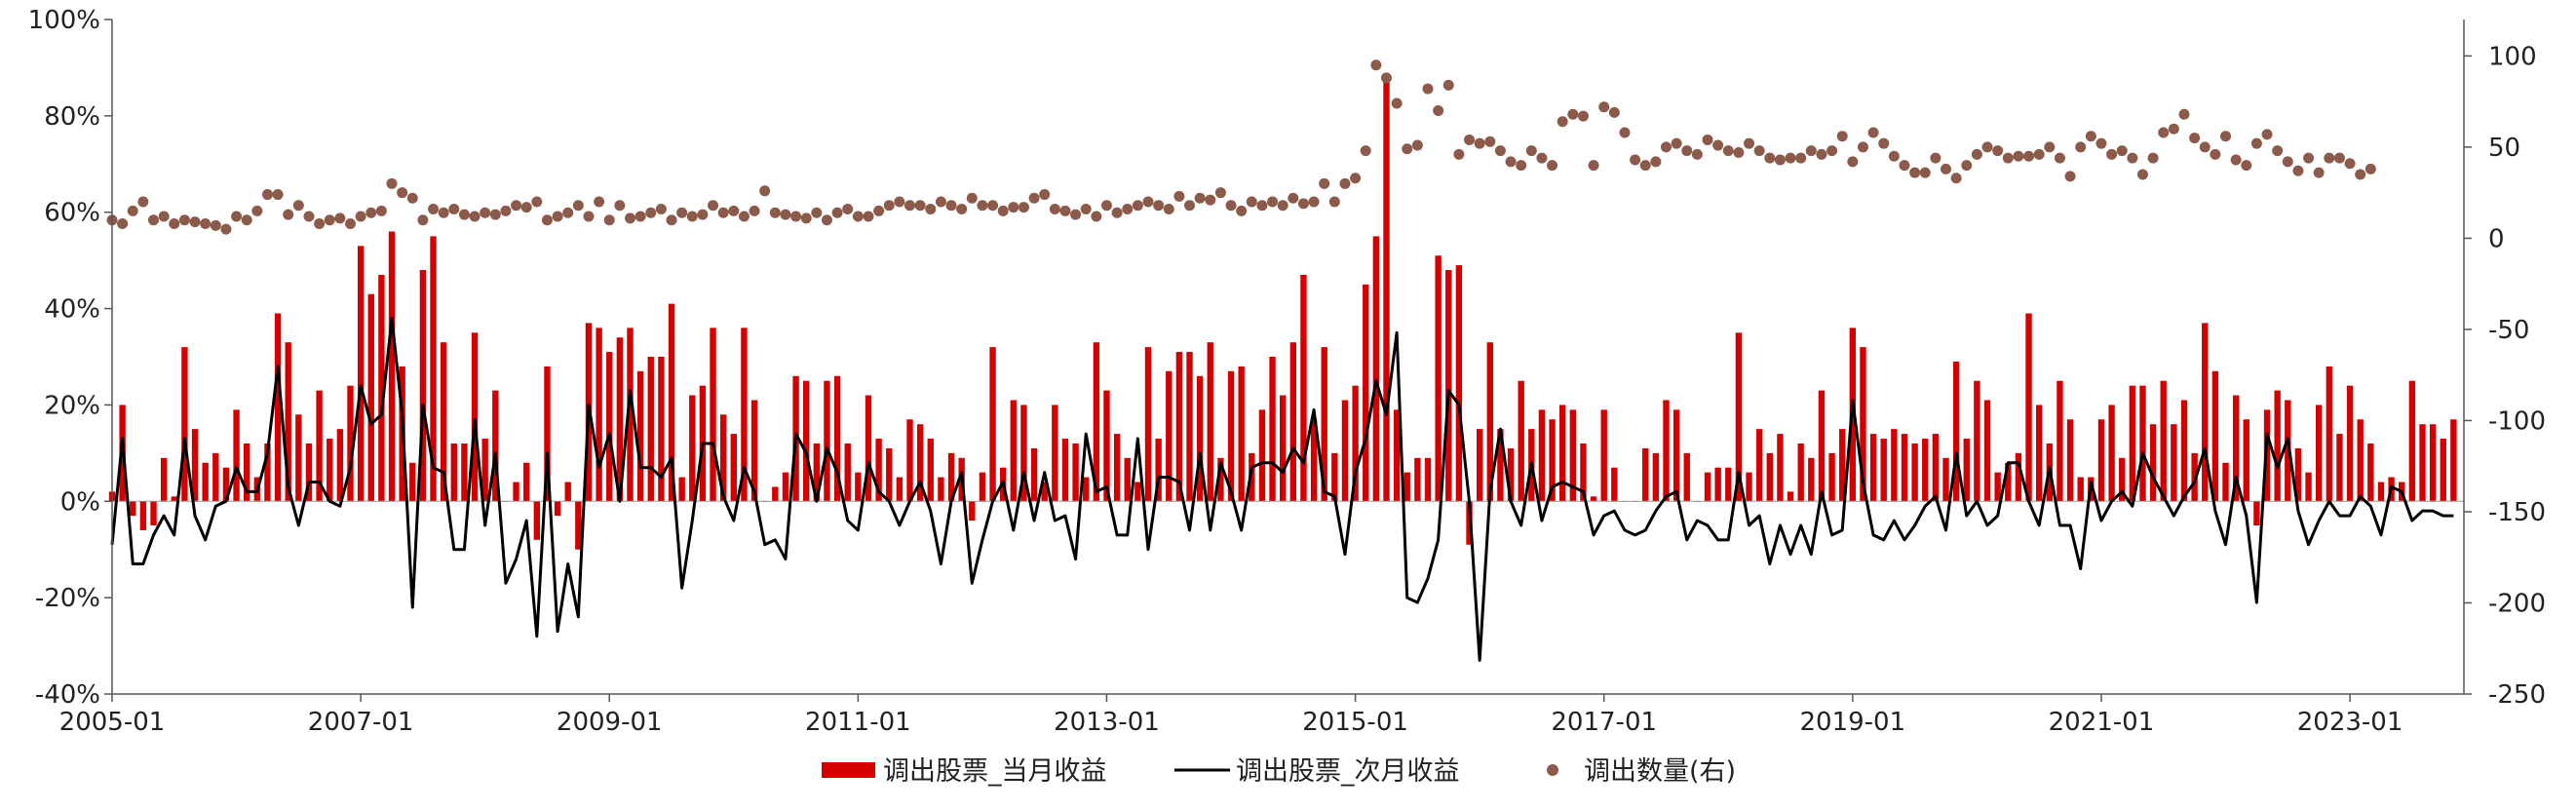 The height and width of the screenshot is (811, 2576). I want to click on x-tick-label: 2019-01, so click(1853, 722).